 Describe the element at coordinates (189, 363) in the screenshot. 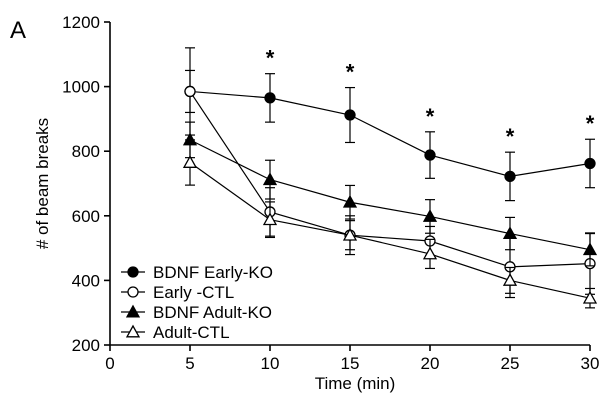

I see `x-tick-label: 5` at that location.